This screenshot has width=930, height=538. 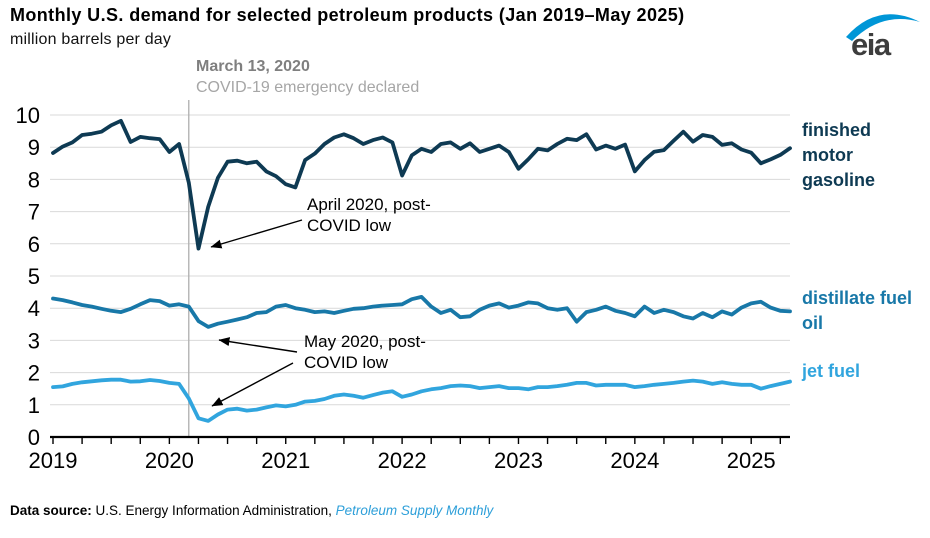 What do you see at coordinates (34, 212) in the screenshot?
I see `y-tick-label: 7` at bounding box center [34, 212].